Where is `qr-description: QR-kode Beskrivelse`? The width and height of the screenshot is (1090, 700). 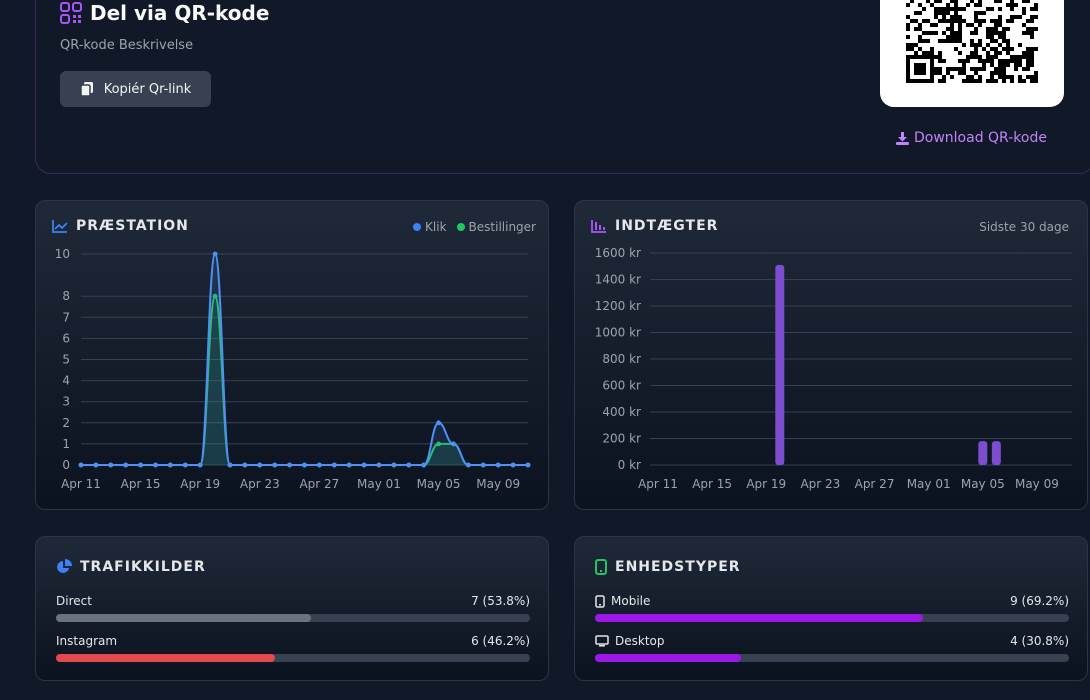
qr-description: QR-kode Beskrivelse is located at coordinates (127, 45).